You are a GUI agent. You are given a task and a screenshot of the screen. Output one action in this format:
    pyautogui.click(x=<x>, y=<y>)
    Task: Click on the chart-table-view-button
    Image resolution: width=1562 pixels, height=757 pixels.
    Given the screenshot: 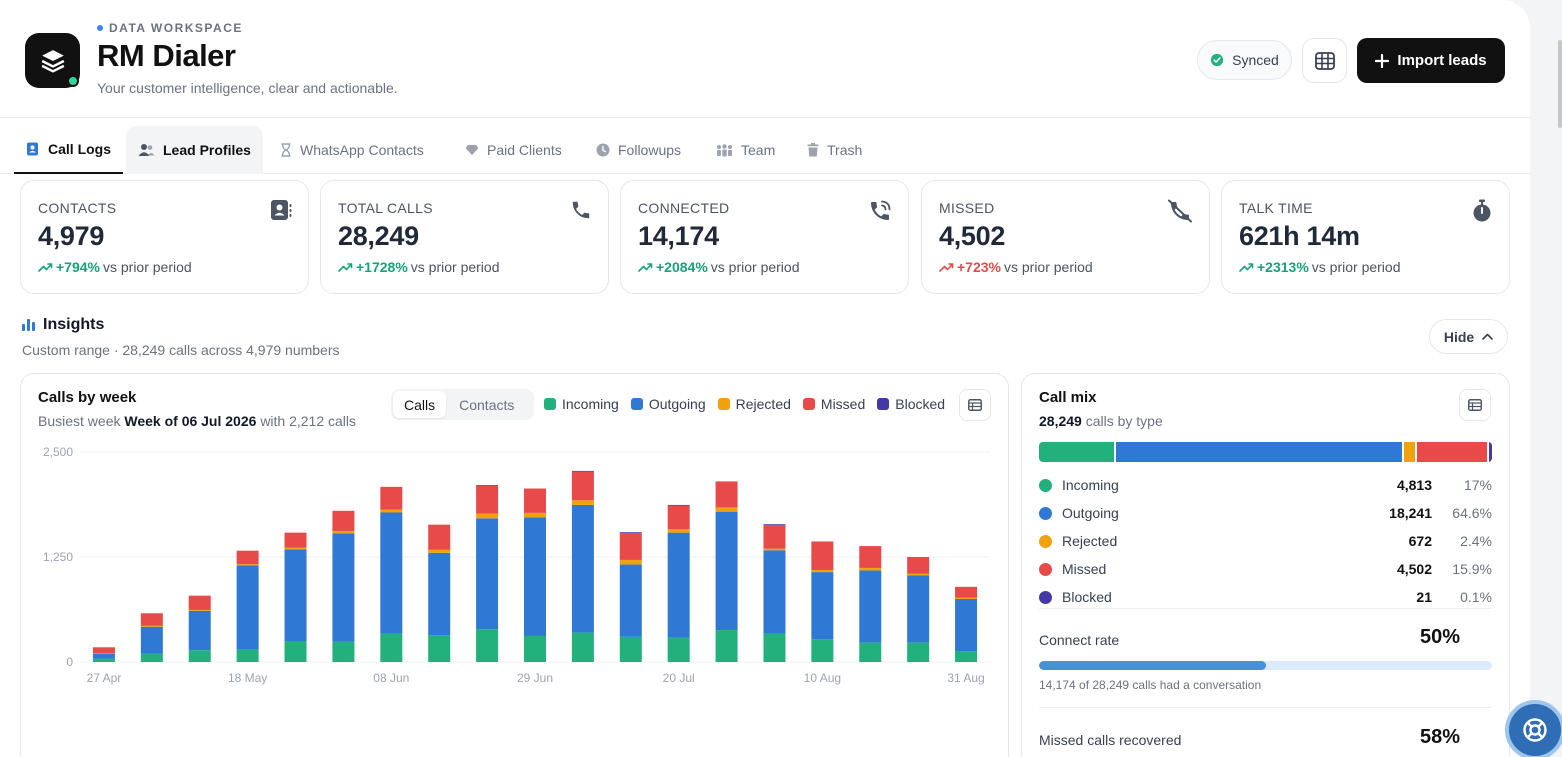 What is the action you would take?
    pyautogui.click(x=975, y=405)
    